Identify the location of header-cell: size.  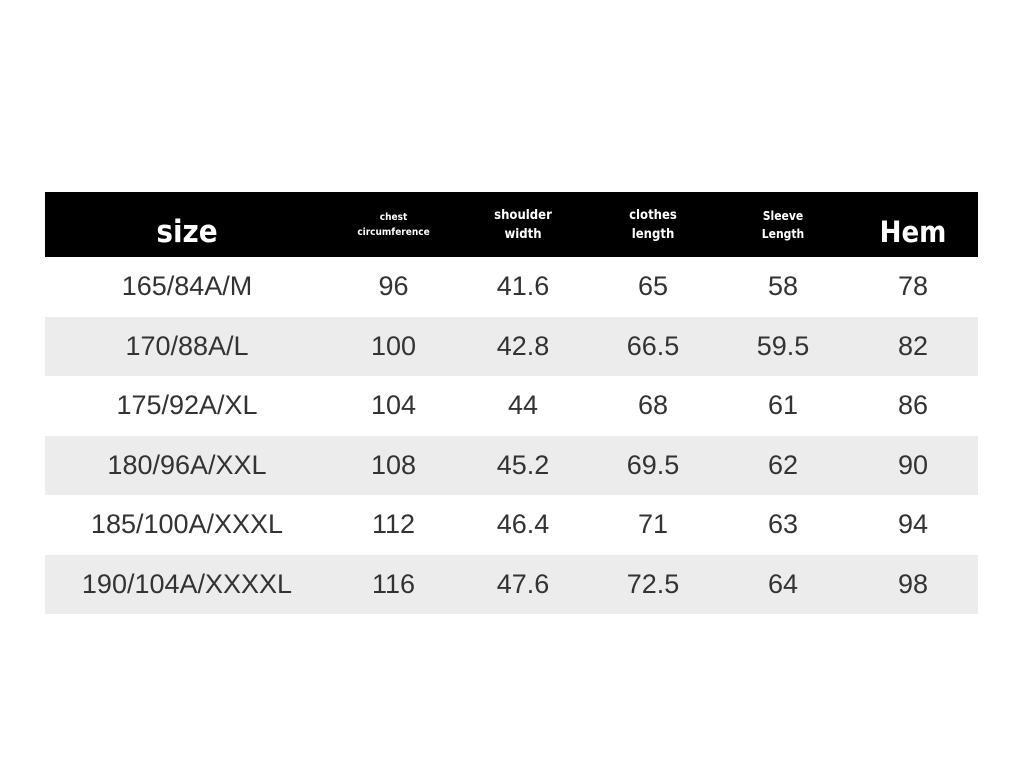
(187, 224).